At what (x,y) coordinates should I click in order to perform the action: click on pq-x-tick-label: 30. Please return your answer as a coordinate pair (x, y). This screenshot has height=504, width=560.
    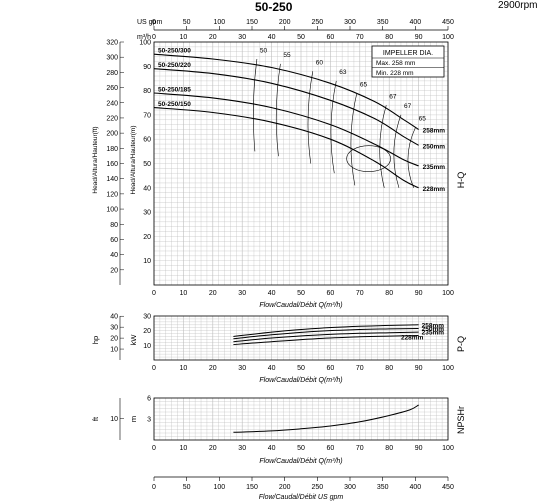
    Looking at the image, I should click on (242, 368).